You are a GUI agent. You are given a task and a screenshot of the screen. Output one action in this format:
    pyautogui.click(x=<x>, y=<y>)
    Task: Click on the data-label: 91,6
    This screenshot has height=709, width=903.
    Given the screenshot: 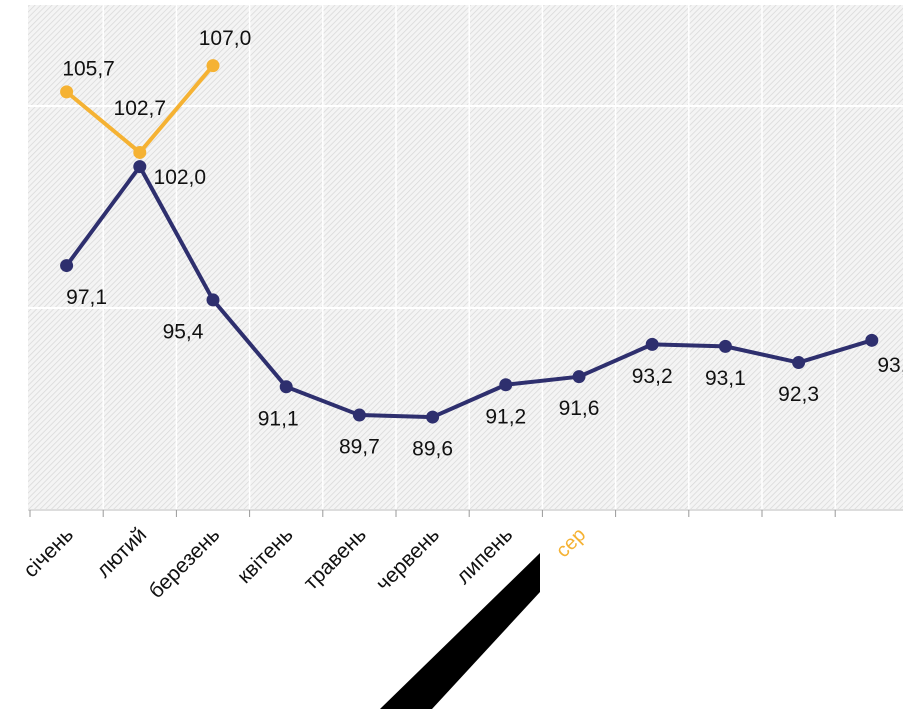 What is the action you would take?
    pyautogui.click(x=579, y=408)
    